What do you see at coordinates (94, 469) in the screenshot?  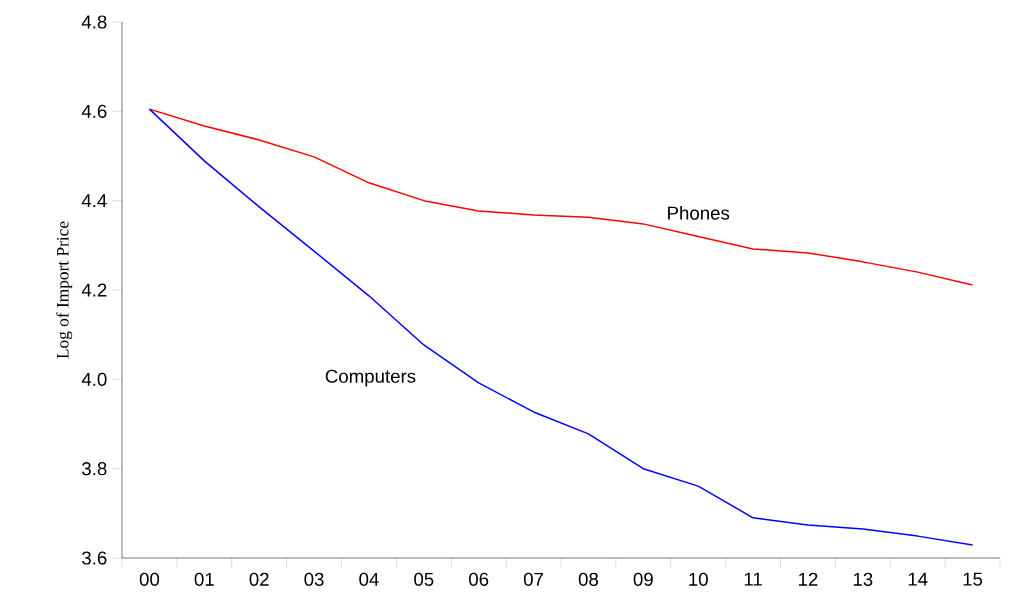 I see `y-tick-label: 3.8` at bounding box center [94, 469].